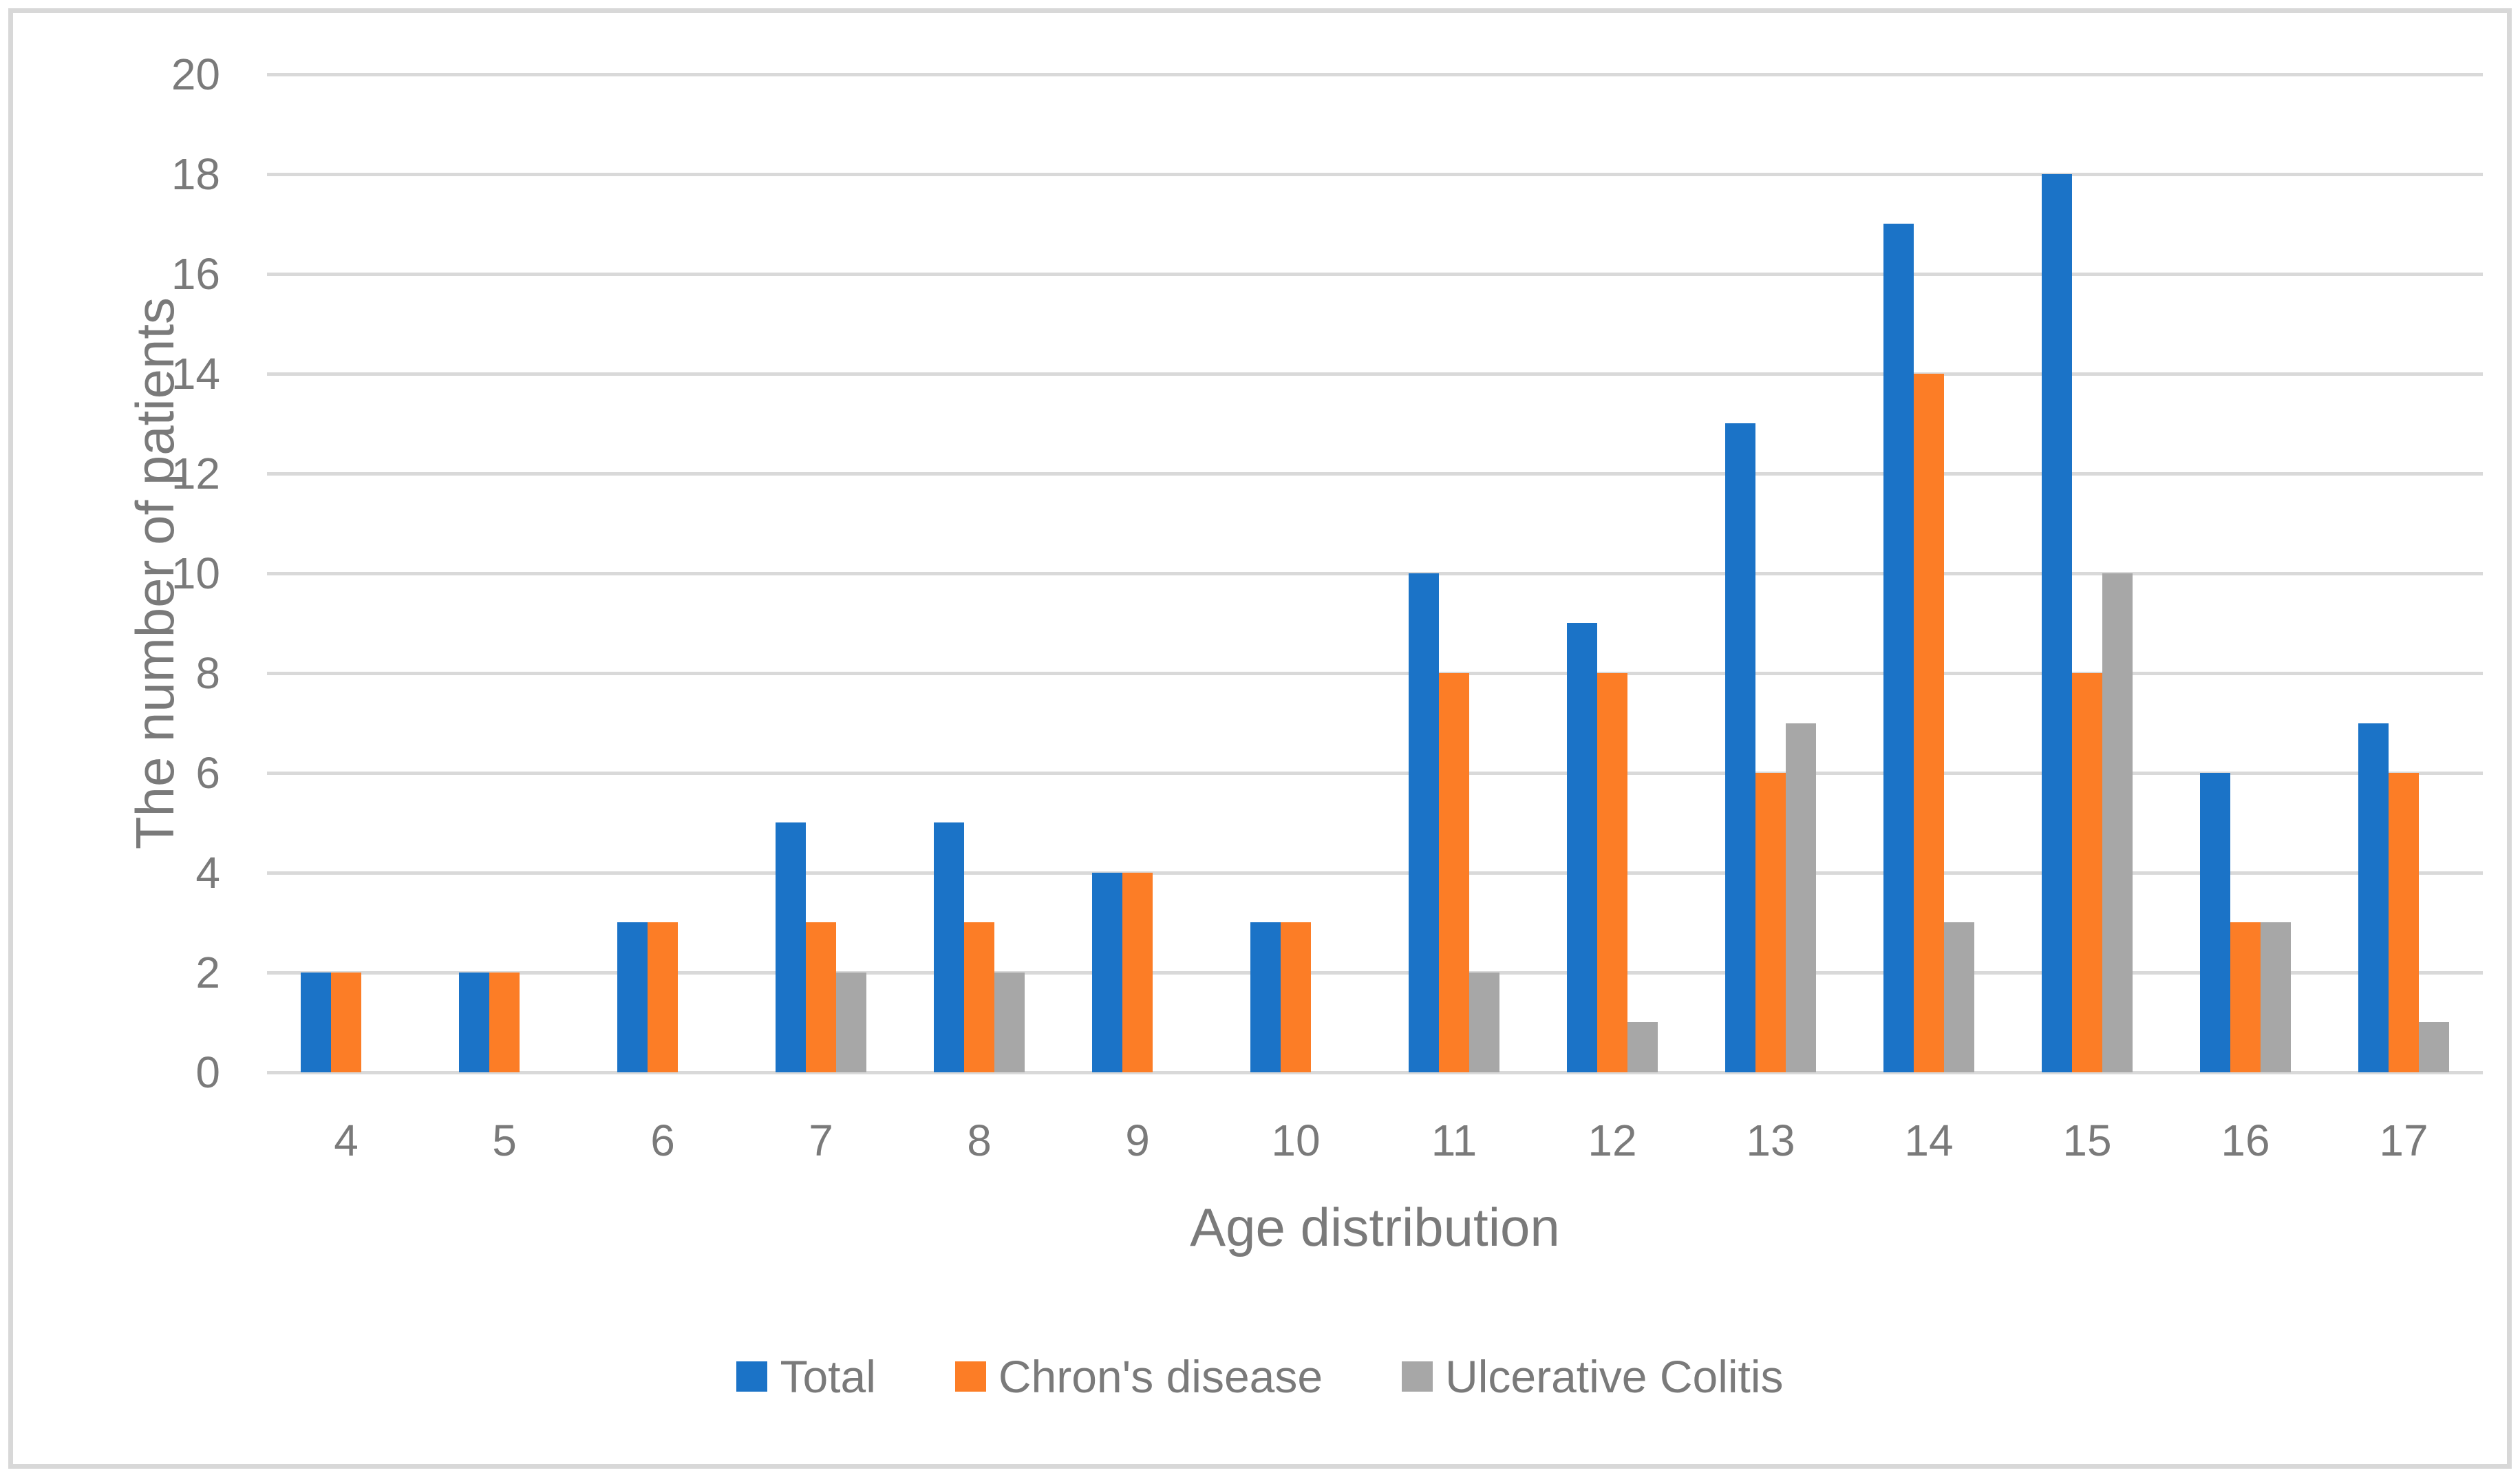 The image size is (2520, 1477). Describe the element at coordinates (1454, 1140) in the screenshot. I see `x-tick-label-11: 11` at that location.